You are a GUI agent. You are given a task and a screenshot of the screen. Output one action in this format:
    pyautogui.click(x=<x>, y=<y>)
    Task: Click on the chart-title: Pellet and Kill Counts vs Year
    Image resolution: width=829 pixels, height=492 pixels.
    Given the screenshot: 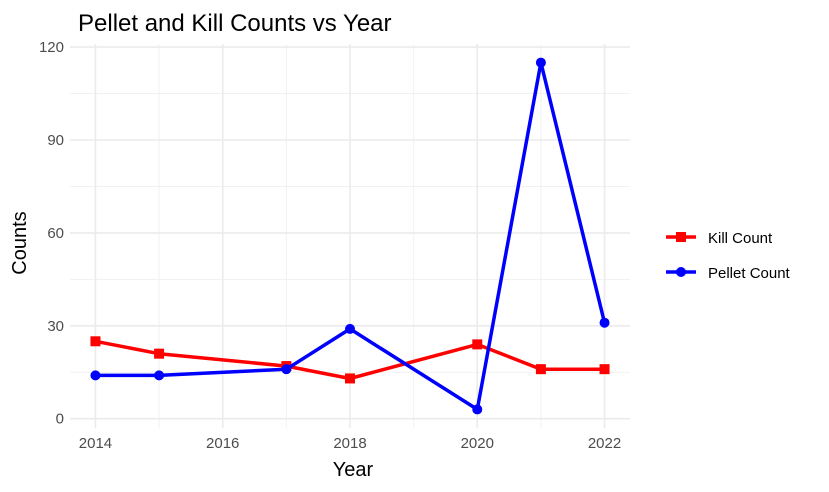 What is the action you would take?
    pyautogui.click(x=235, y=23)
    